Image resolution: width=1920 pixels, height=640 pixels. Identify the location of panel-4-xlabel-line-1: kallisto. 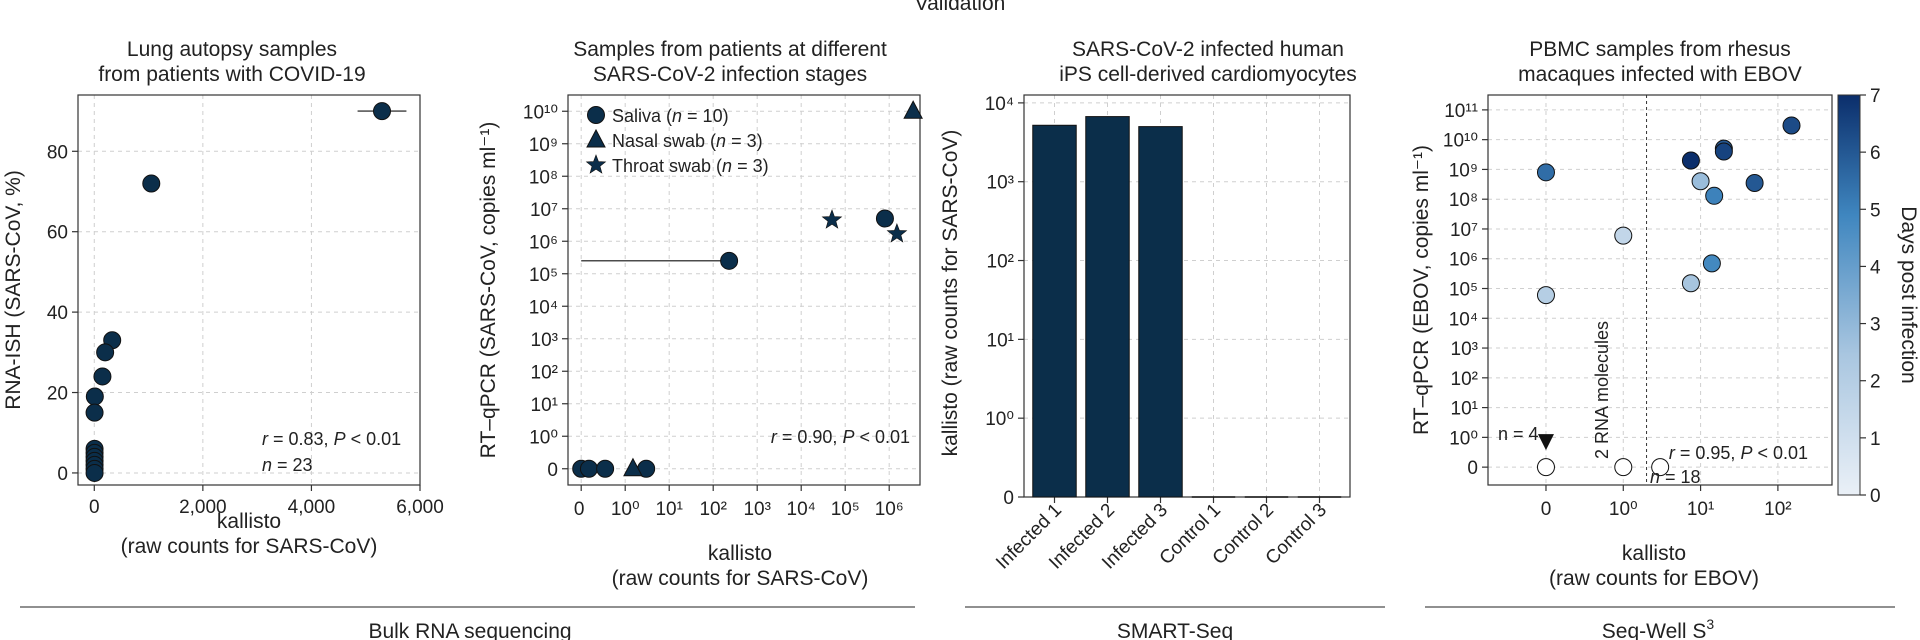
(1654, 553).